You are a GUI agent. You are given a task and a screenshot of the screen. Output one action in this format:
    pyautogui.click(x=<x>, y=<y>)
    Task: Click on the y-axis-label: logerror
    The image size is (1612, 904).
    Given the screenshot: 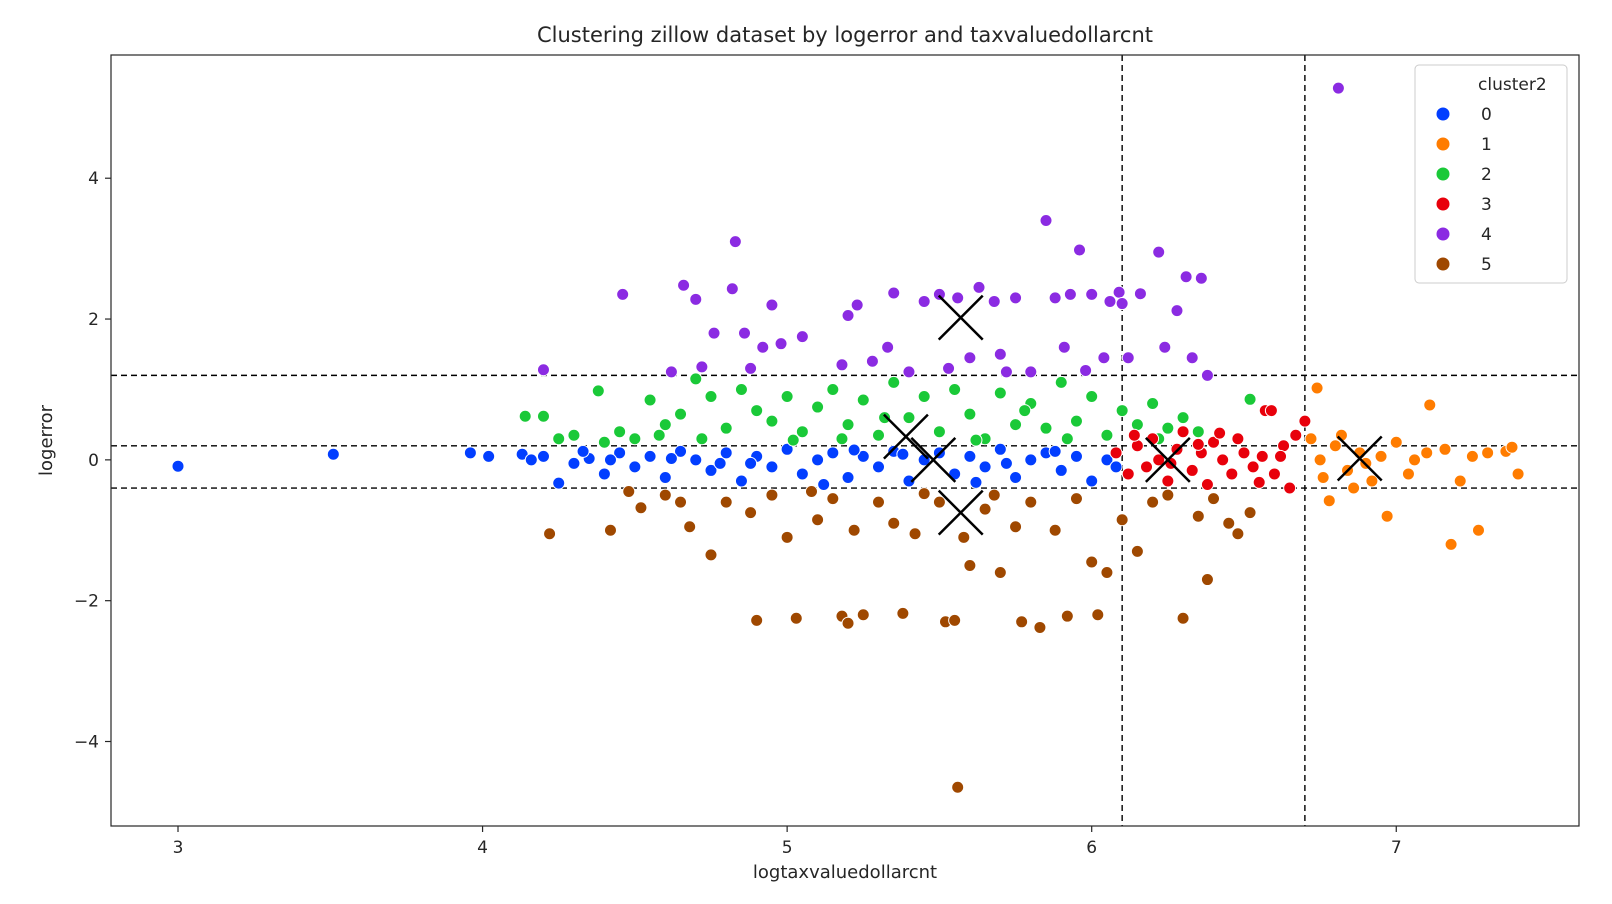 What is the action you would take?
    pyautogui.click(x=46, y=440)
    